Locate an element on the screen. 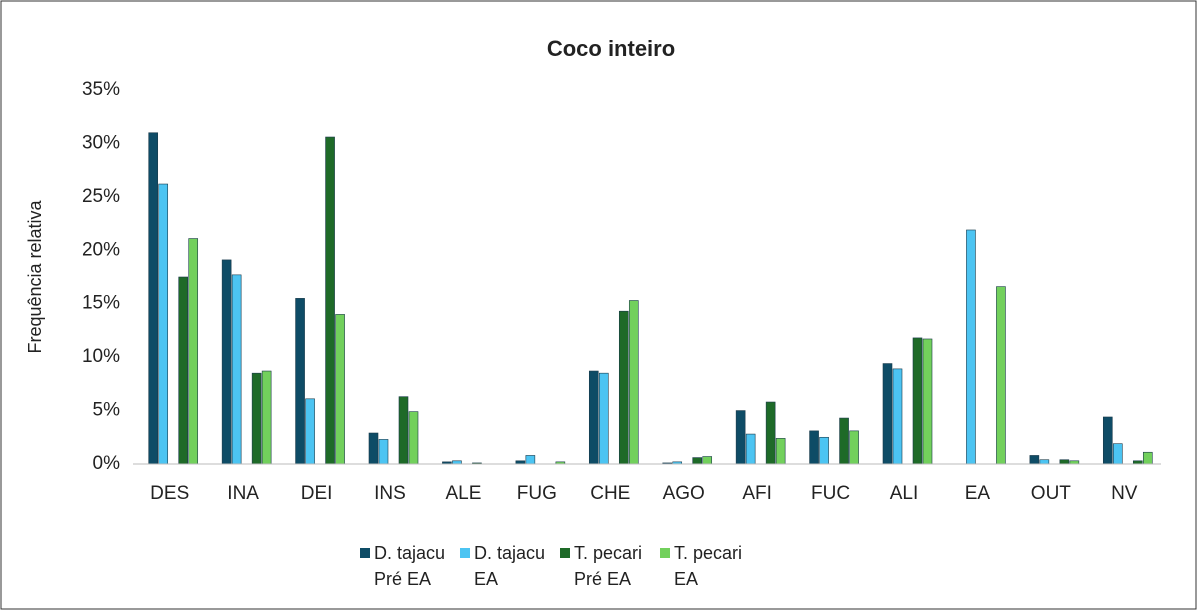 The height and width of the screenshot is (610, 1197). x-tick-label: INS is located at coordinates (390, 493).